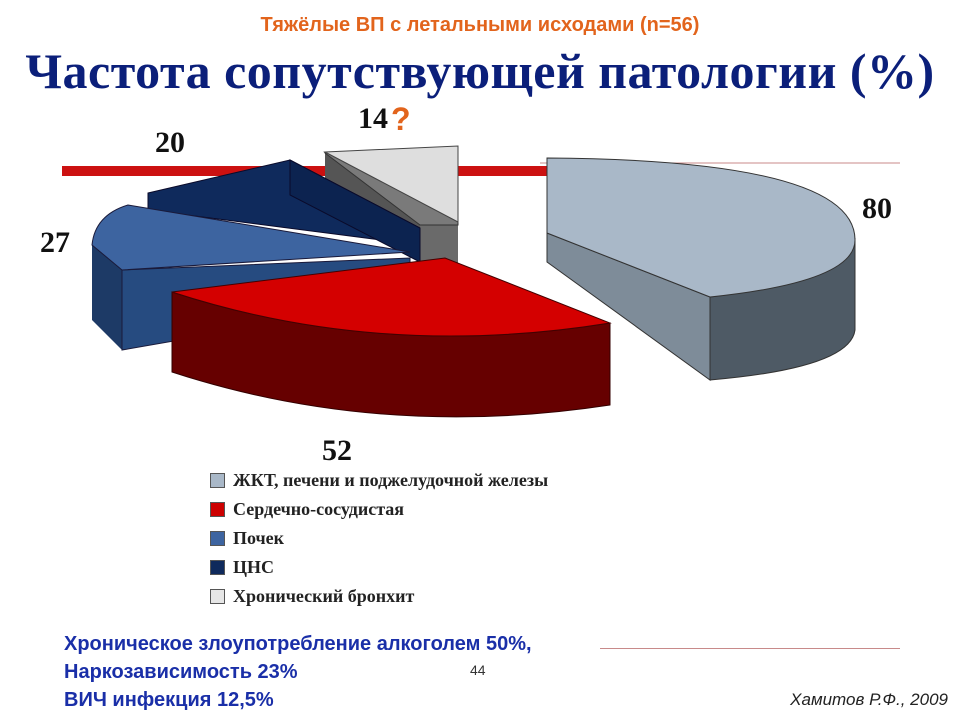 The image size is (960, 720). I want to click on legend-label: ЦНС, so click(254, 567).